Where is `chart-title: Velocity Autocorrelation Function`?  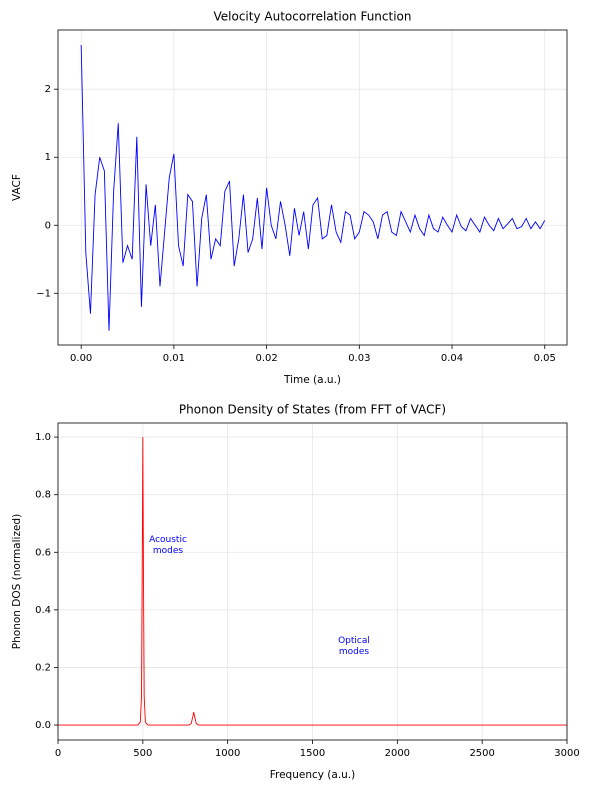 chart-title: Velocity Autocorrelation Function is located at coordinates (313, 17).